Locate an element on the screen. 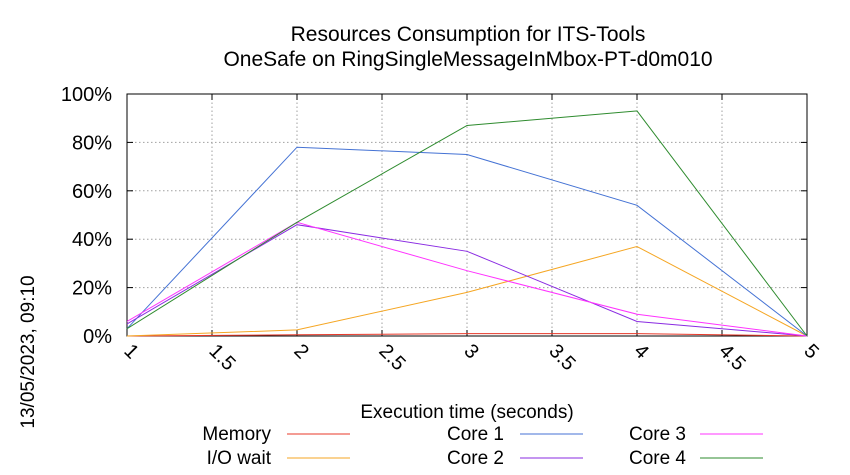 The height and width of the screenshot is (475, 850). y-tick-label: 20% is located at coordinates (92, 289).